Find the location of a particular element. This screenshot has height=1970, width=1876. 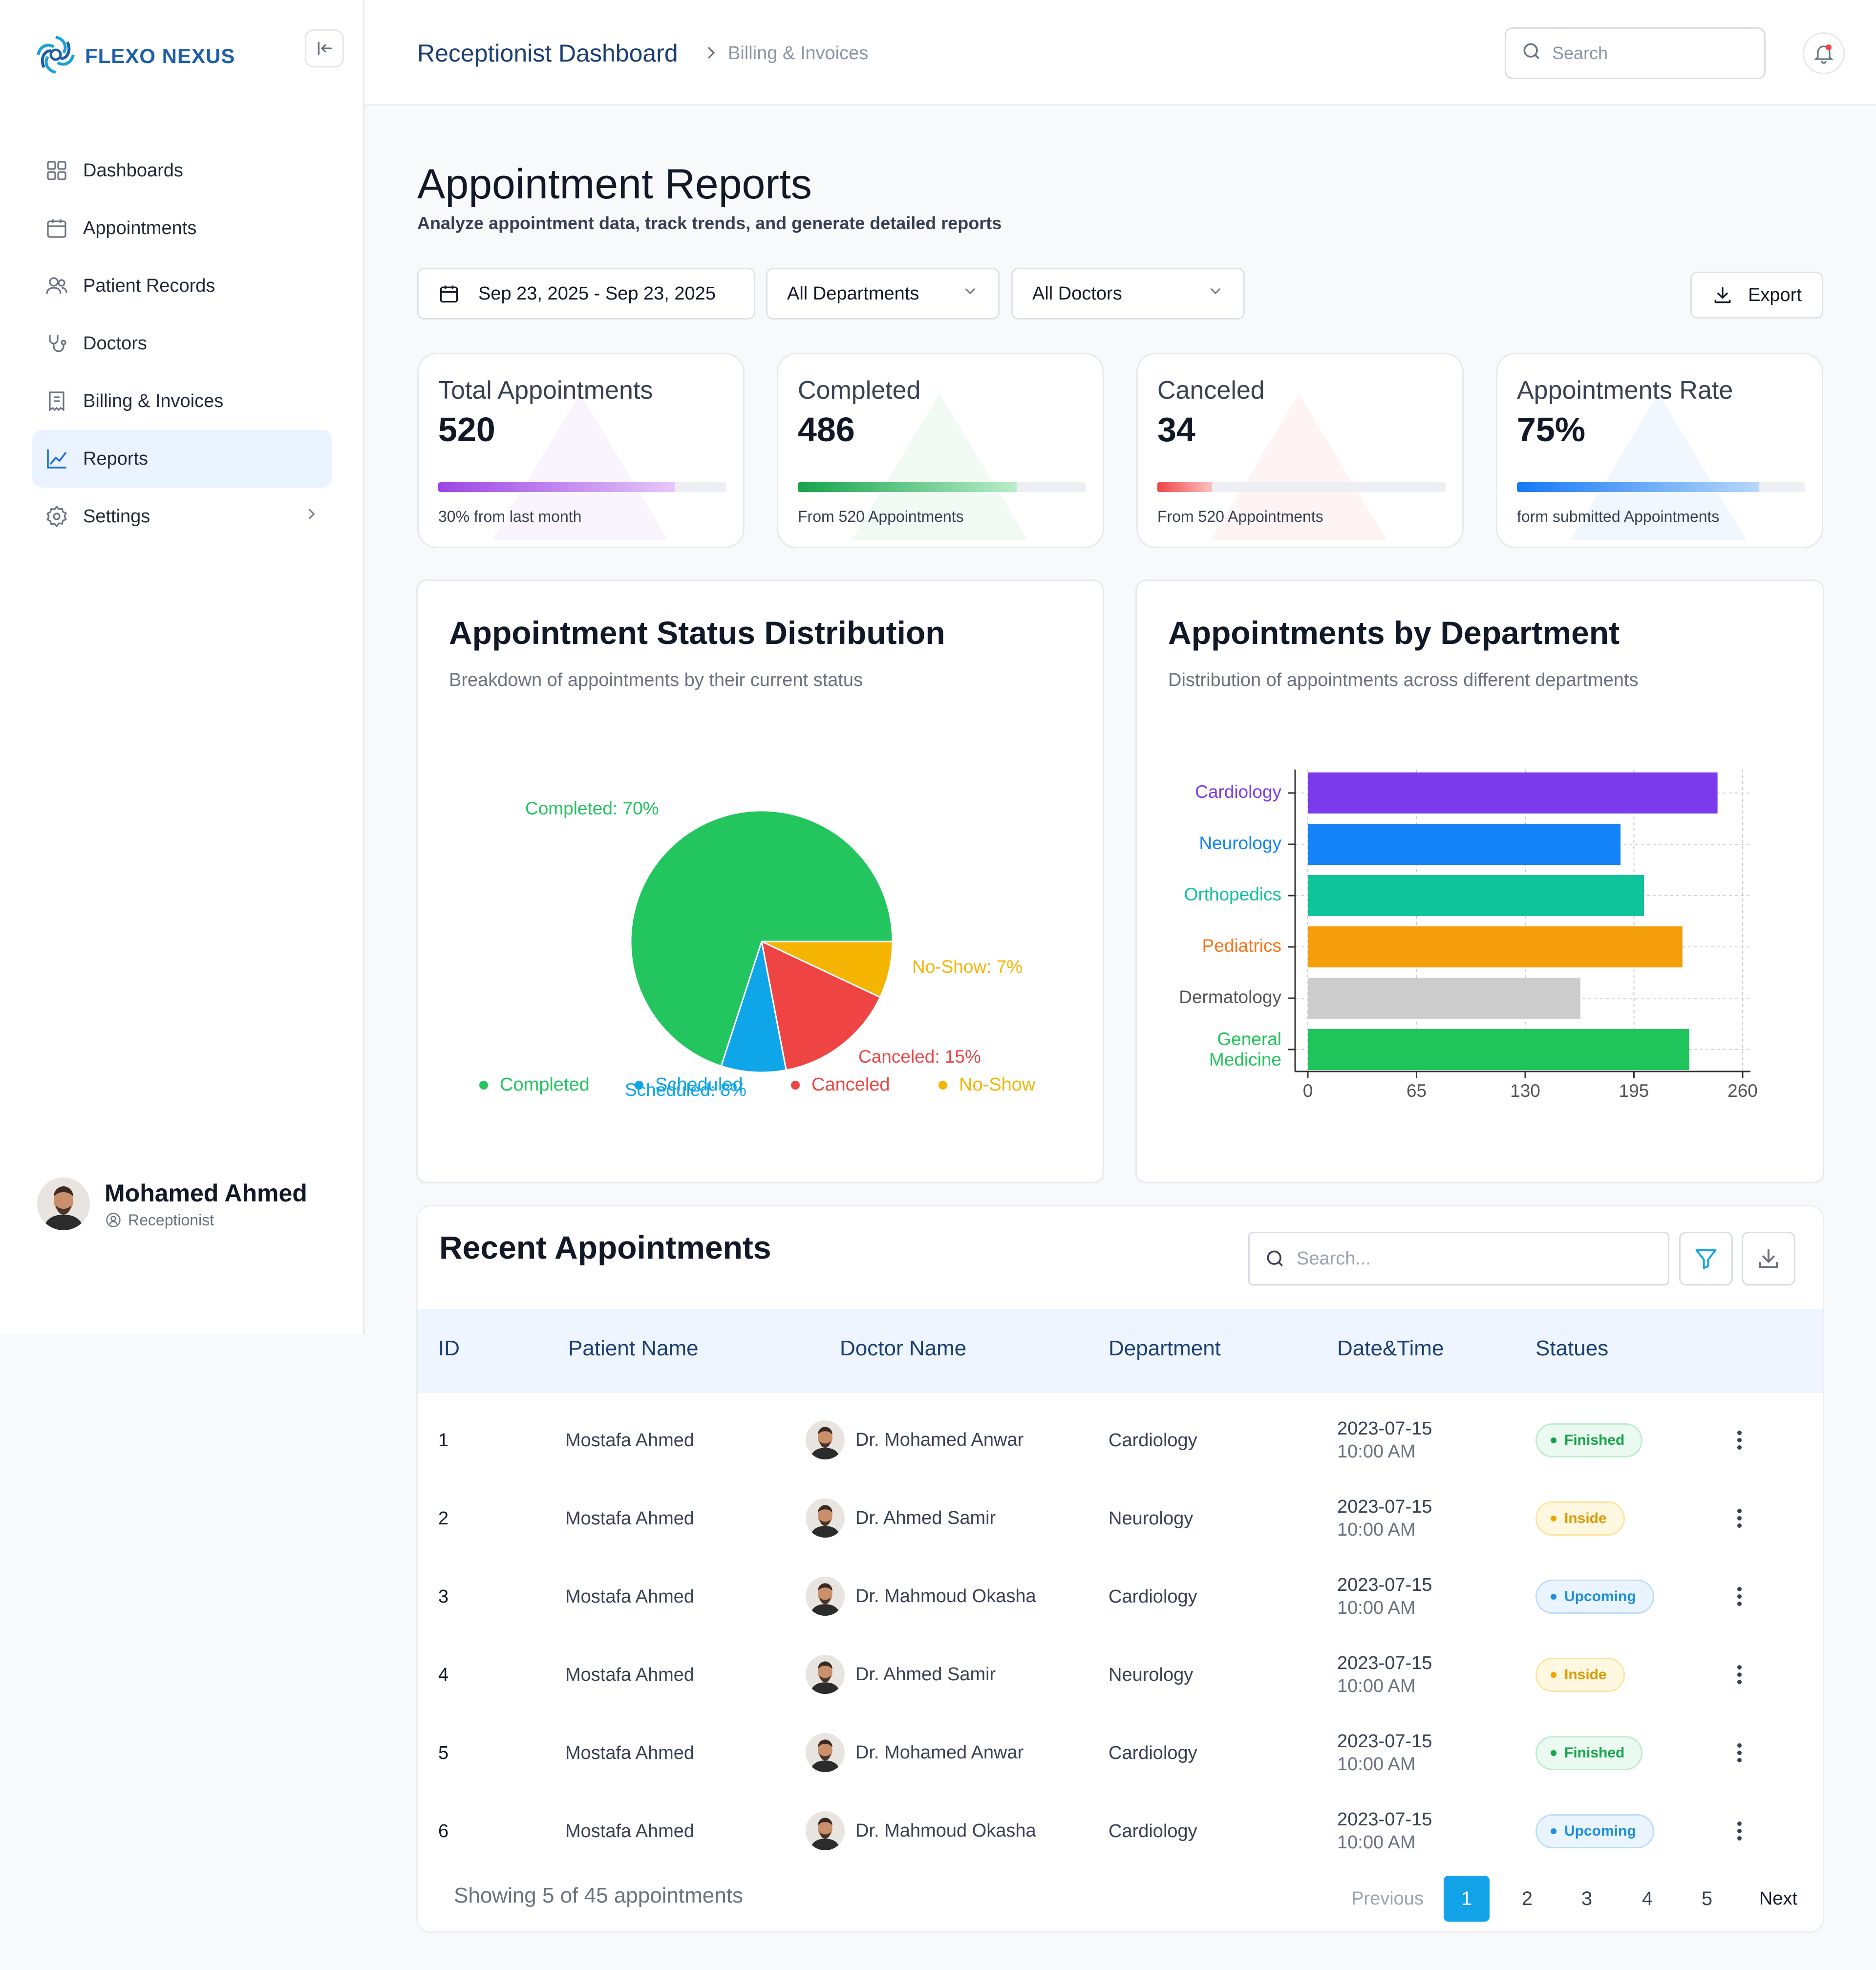

sidebar-item-doctors: Doctors is located at coordinates (182, 343).